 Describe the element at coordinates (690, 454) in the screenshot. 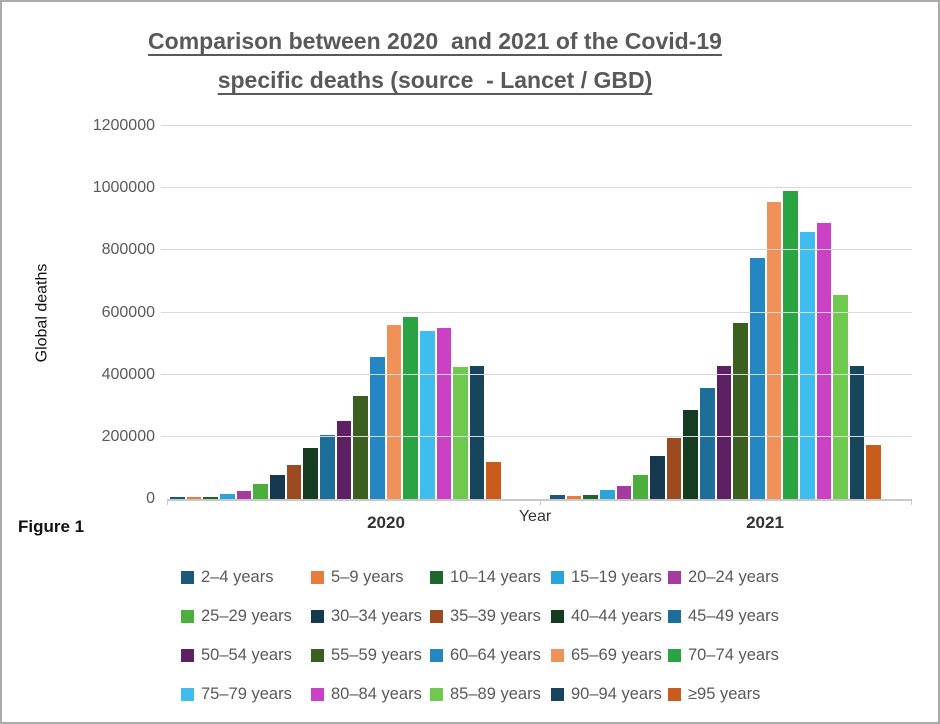

I see `bar-2021-40–44-years` at that location.